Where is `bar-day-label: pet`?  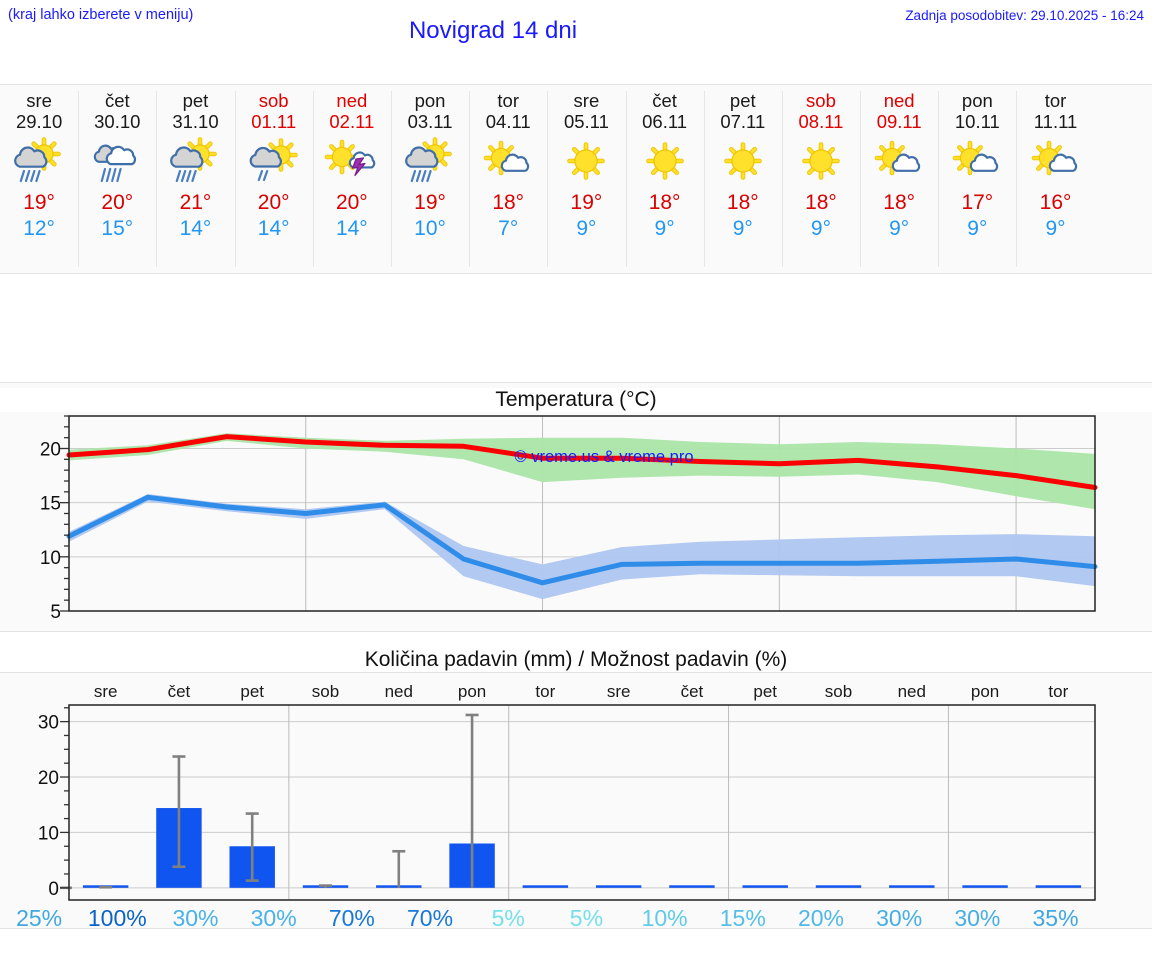
bar-day-label: pet is located at coordinates (765, 691).